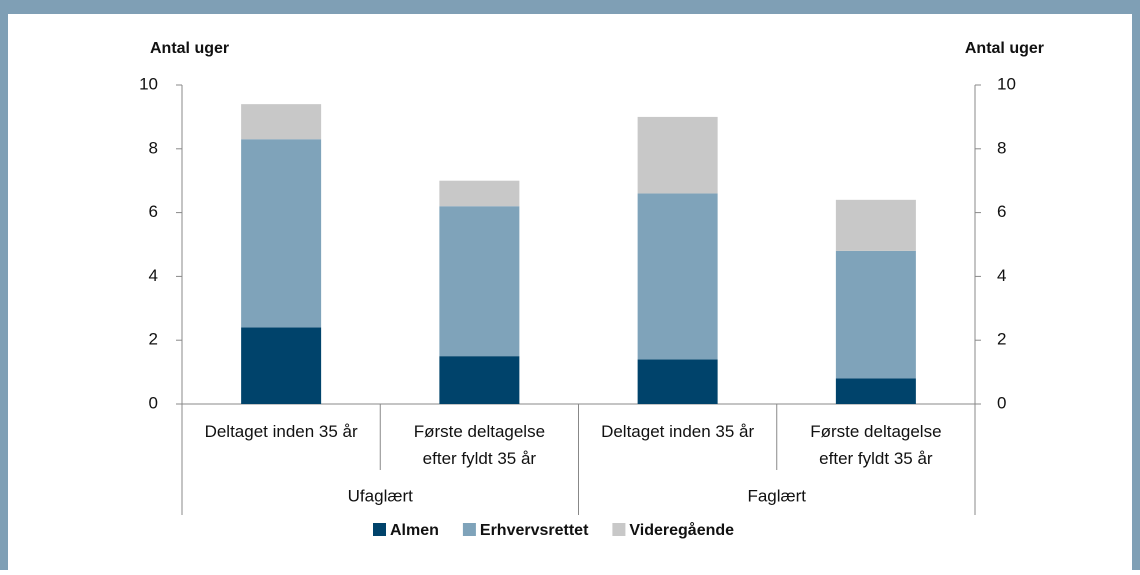  What do you see at coordinates (380, 495) in the screenshot?
I see `group-label: Ufaglært` at bounding box center [380, 495].